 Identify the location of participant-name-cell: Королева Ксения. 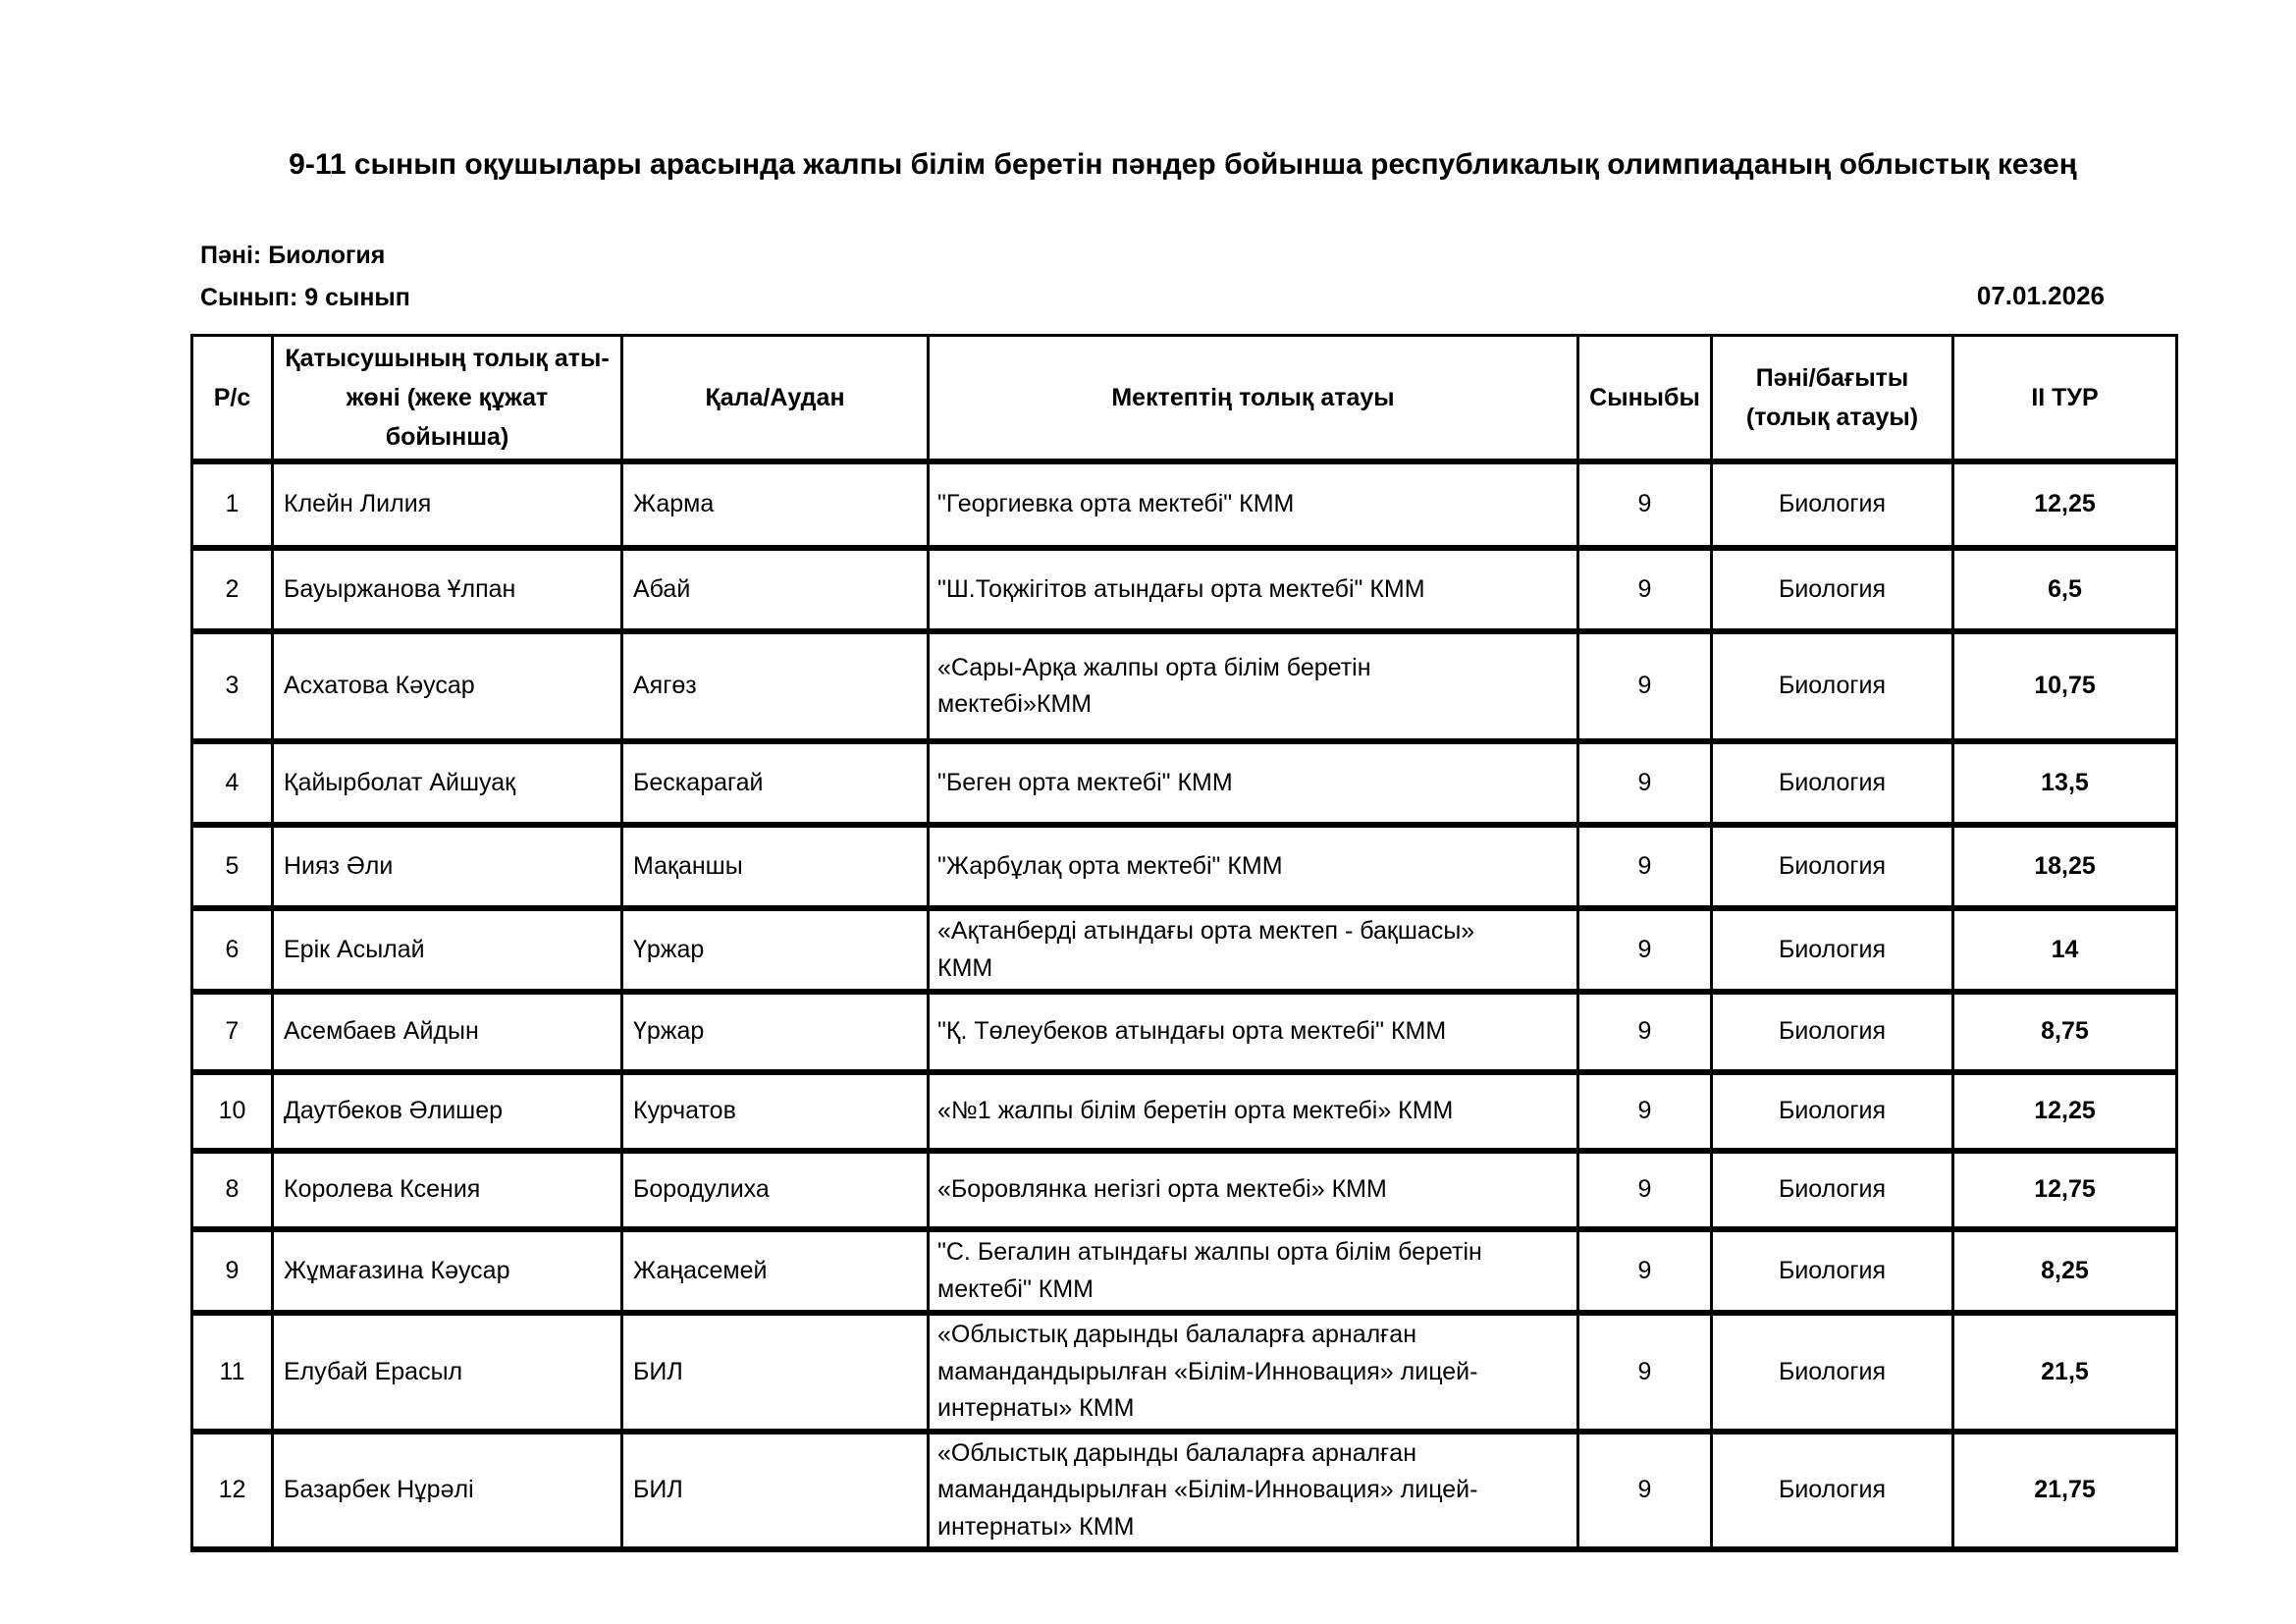
(447, 1190).